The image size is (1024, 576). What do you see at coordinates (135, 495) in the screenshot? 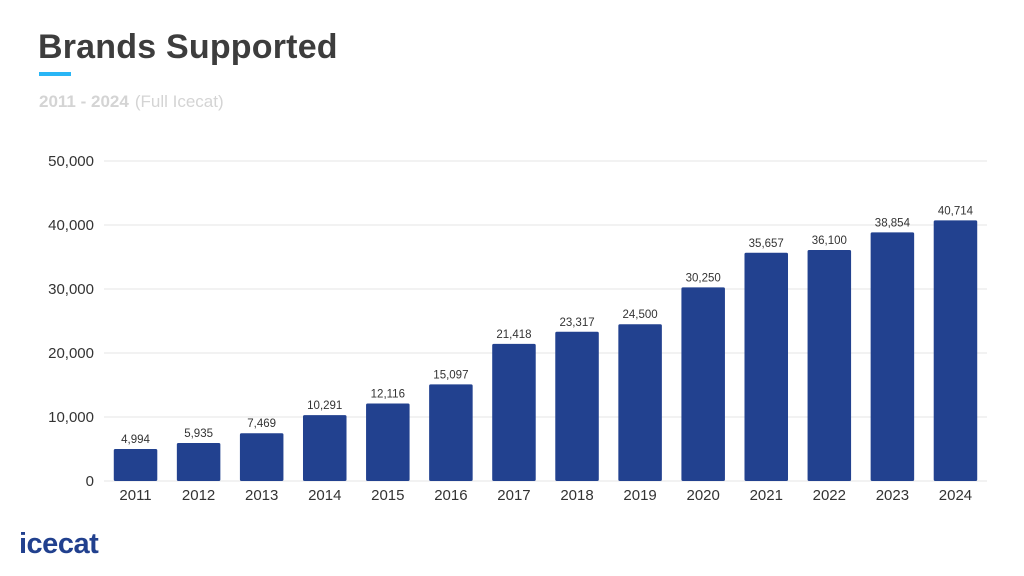
I see `x-tick-label: 2011` at bounding box center [135, 495].